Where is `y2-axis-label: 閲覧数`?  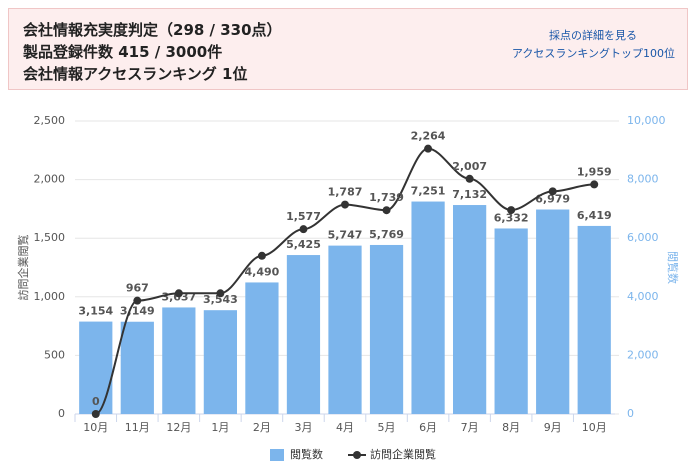 y2-axis-label: 閲覧数 is located at coordinates (673, 267).